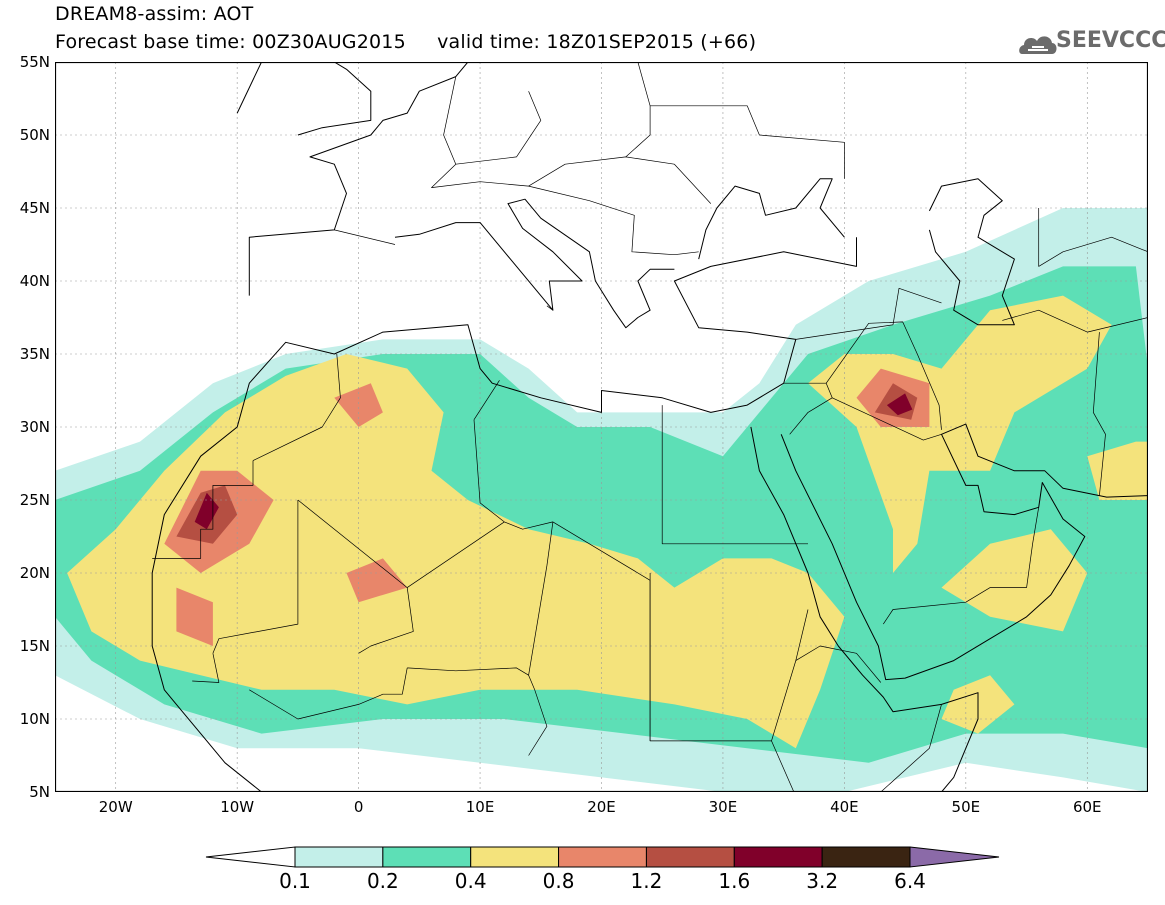 The image size is (1165, 905). I want to click on lat-tick-label: 10N, so click(34, 719).